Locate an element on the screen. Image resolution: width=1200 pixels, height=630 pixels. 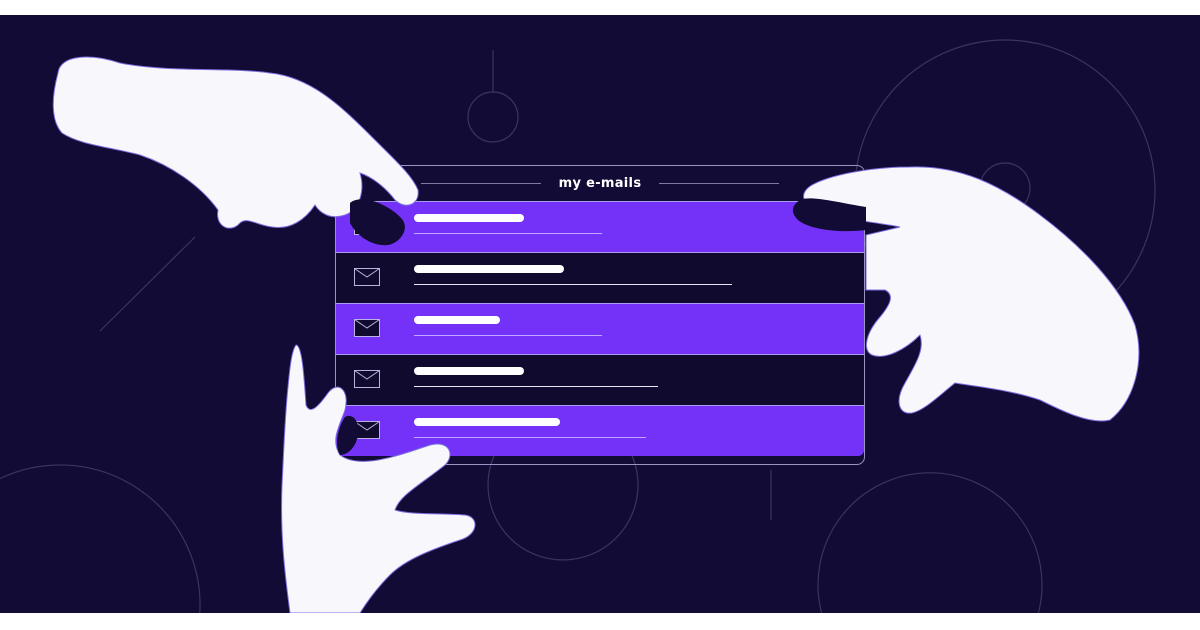
hand-bottom is located at coordinates (378, 478).